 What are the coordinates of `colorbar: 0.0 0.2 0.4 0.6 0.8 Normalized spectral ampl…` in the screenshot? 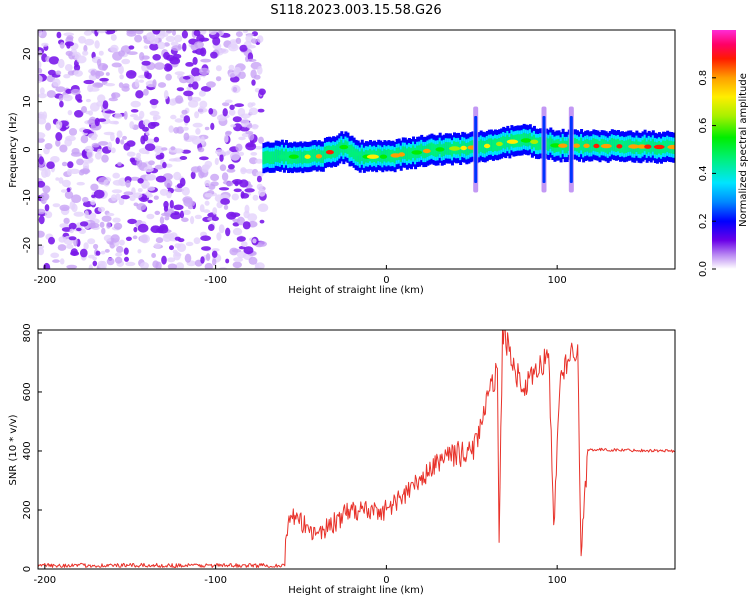 It's located at (723, 153).